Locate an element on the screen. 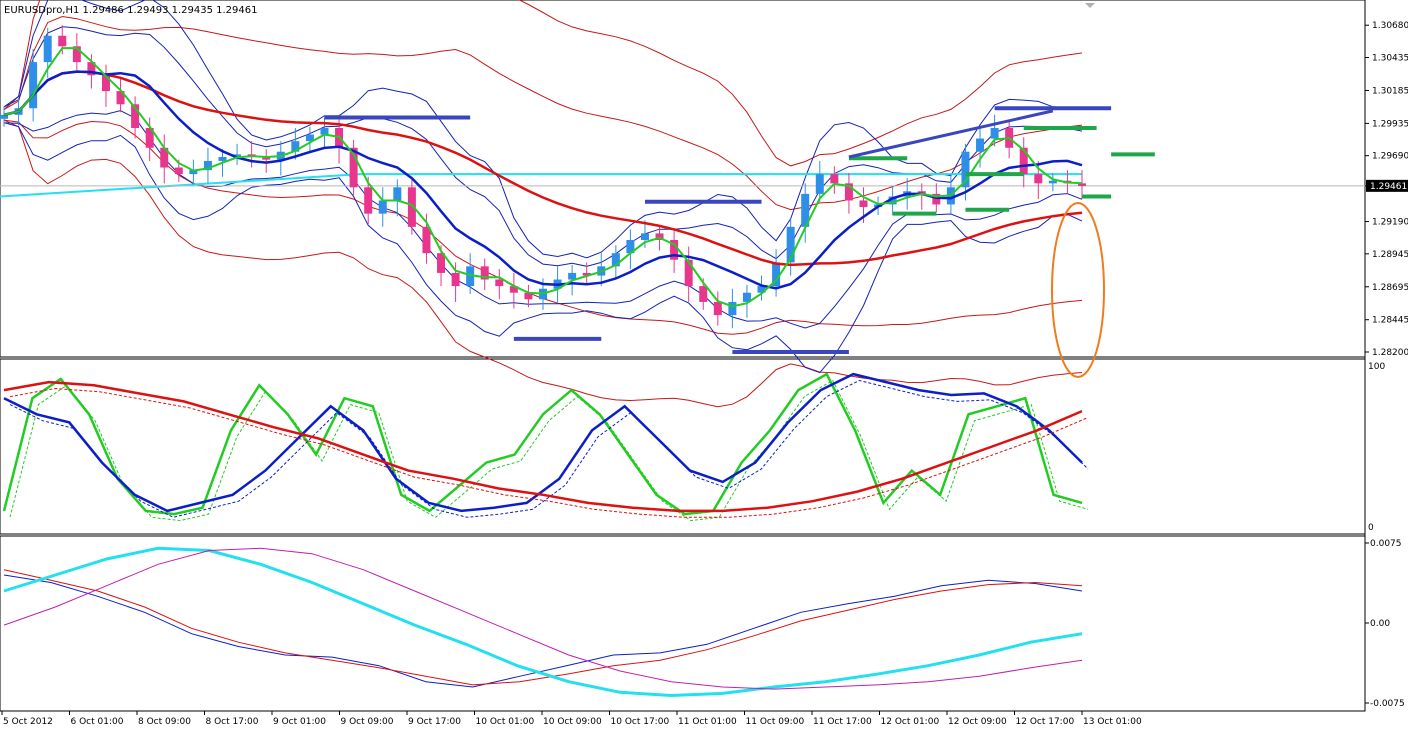 The image size is (1408, 731). oscillator-axis: 0.0075 0.00 -0.0075 is located at coordinates (1385, 624).